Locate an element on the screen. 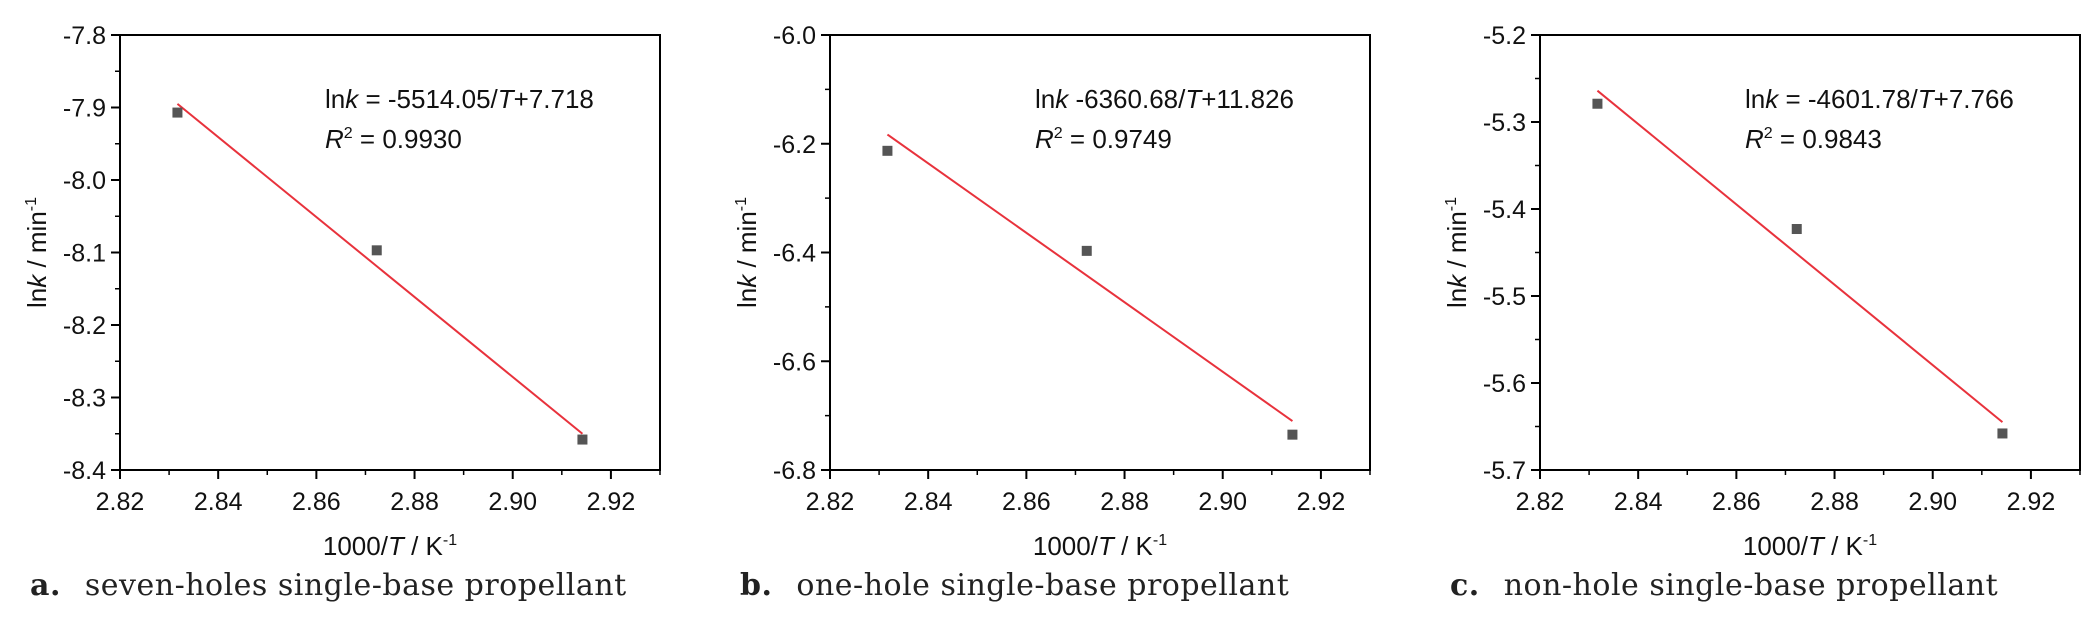  x-tick-label-a: 2.88 is located at coordinates (414, 502).